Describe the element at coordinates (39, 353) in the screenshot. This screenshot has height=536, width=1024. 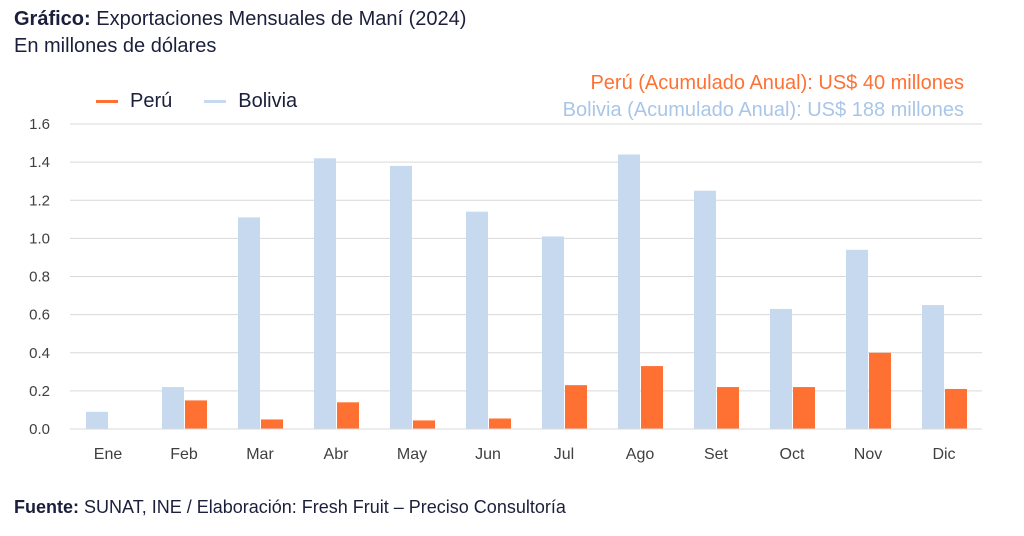
I see `y-tick-label: 0.4` at that location.